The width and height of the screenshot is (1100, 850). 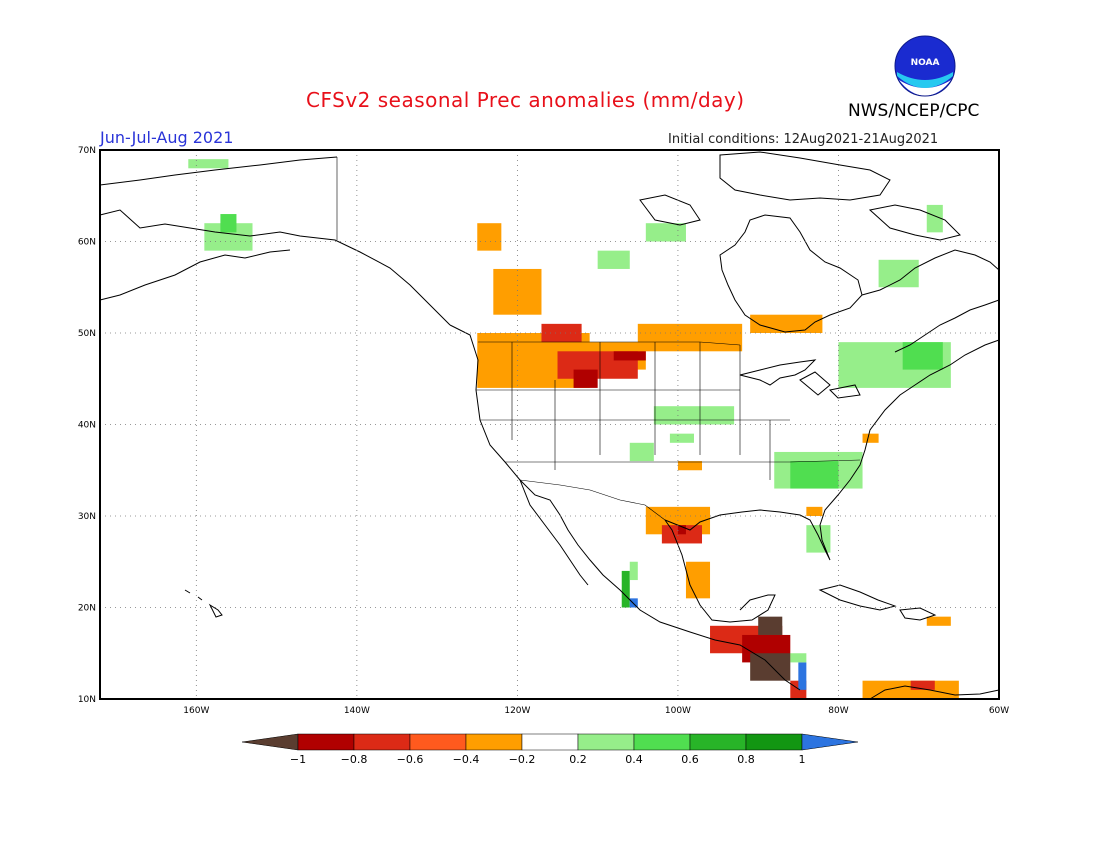 I want to click on lat-tick-label: 40N, so click(x=87, y=426).